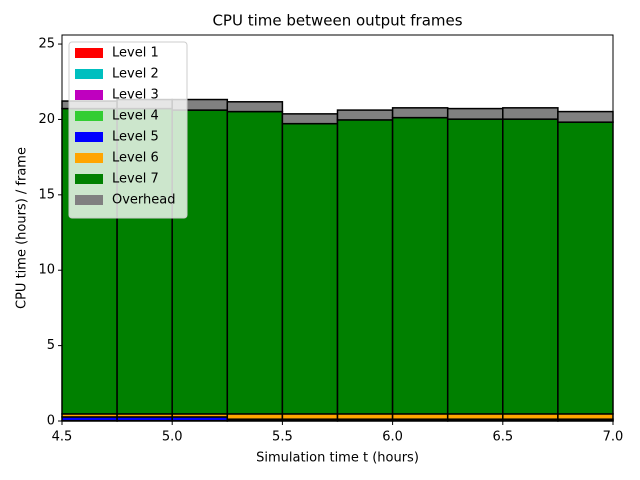 The height and width of the screenshot is (480, 640). What do you see at coordinates (135, 53) in the screenshot?
I see `legend-label: Level 1` at bounding box center [135, 53].